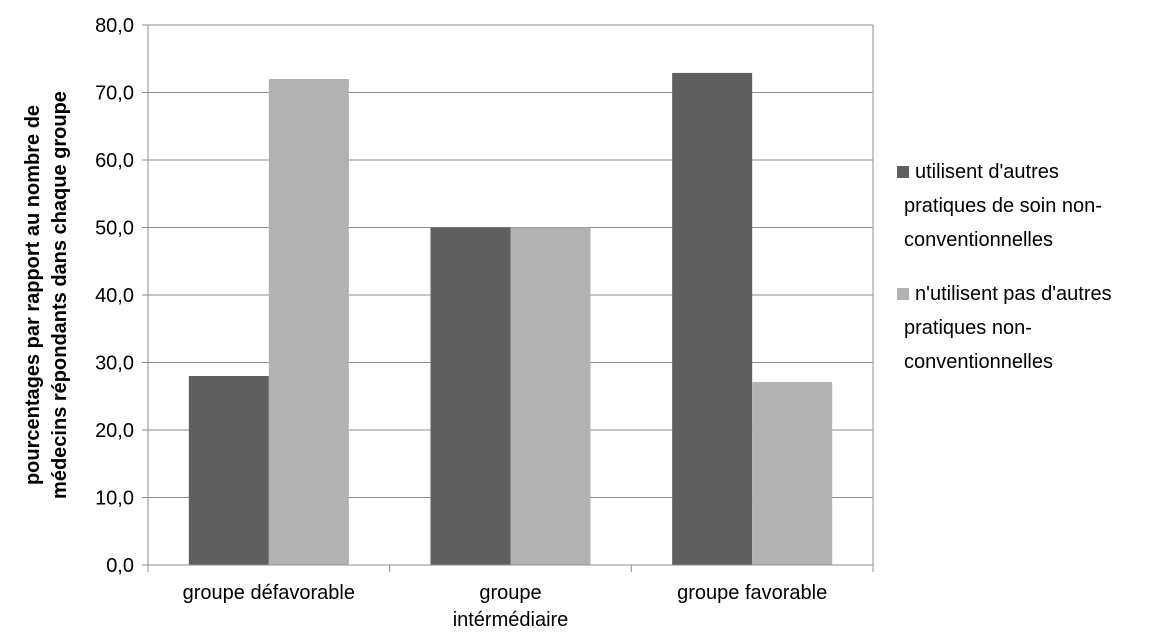 Image resolution: width=1165 pixels, height=637 pixels. Describe the element at coordinates (114, 364) in the screenshot. I see `y-tick-label: 30,0` at that location.